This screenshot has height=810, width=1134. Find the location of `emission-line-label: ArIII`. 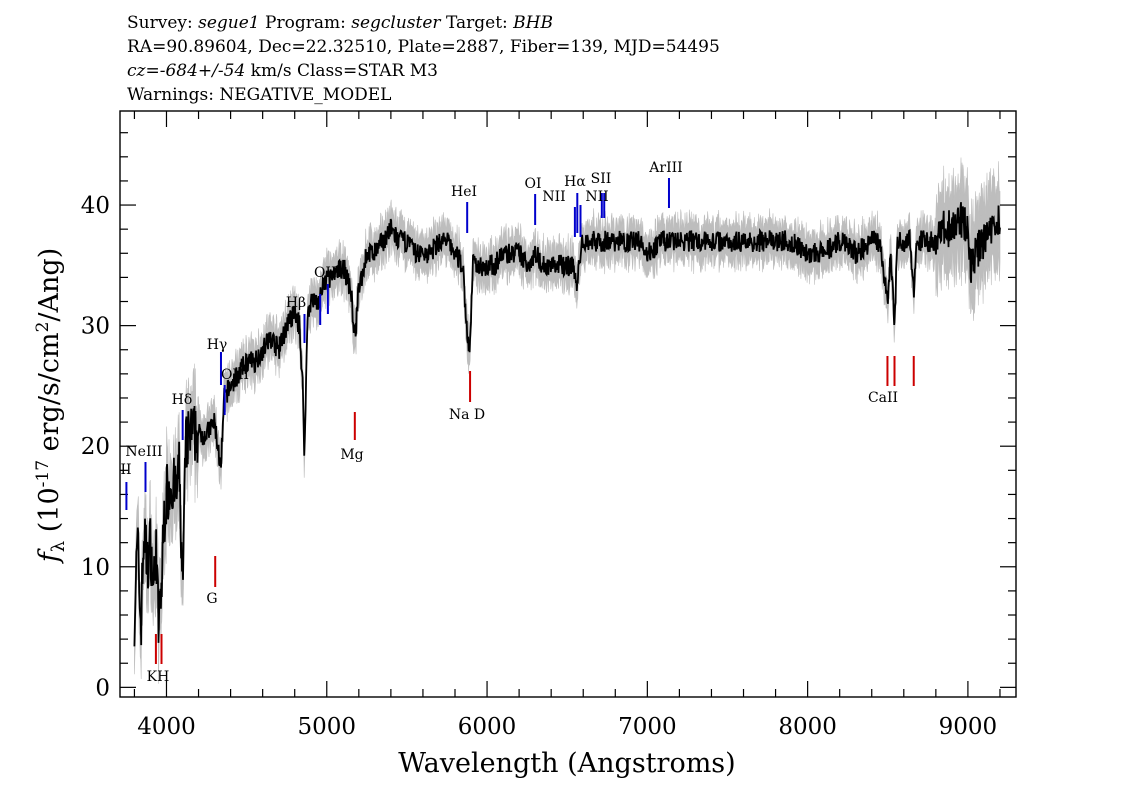

emission-line-label: ArIII is located at coordinates (665, 168).